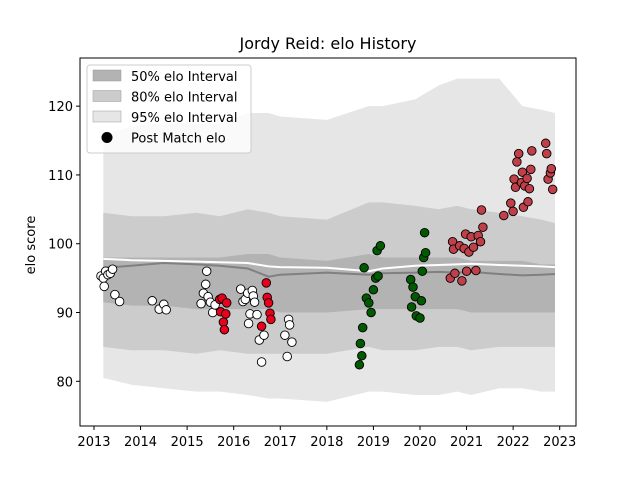  I want to click on x-tick-label: 2013, so click(93, 442).